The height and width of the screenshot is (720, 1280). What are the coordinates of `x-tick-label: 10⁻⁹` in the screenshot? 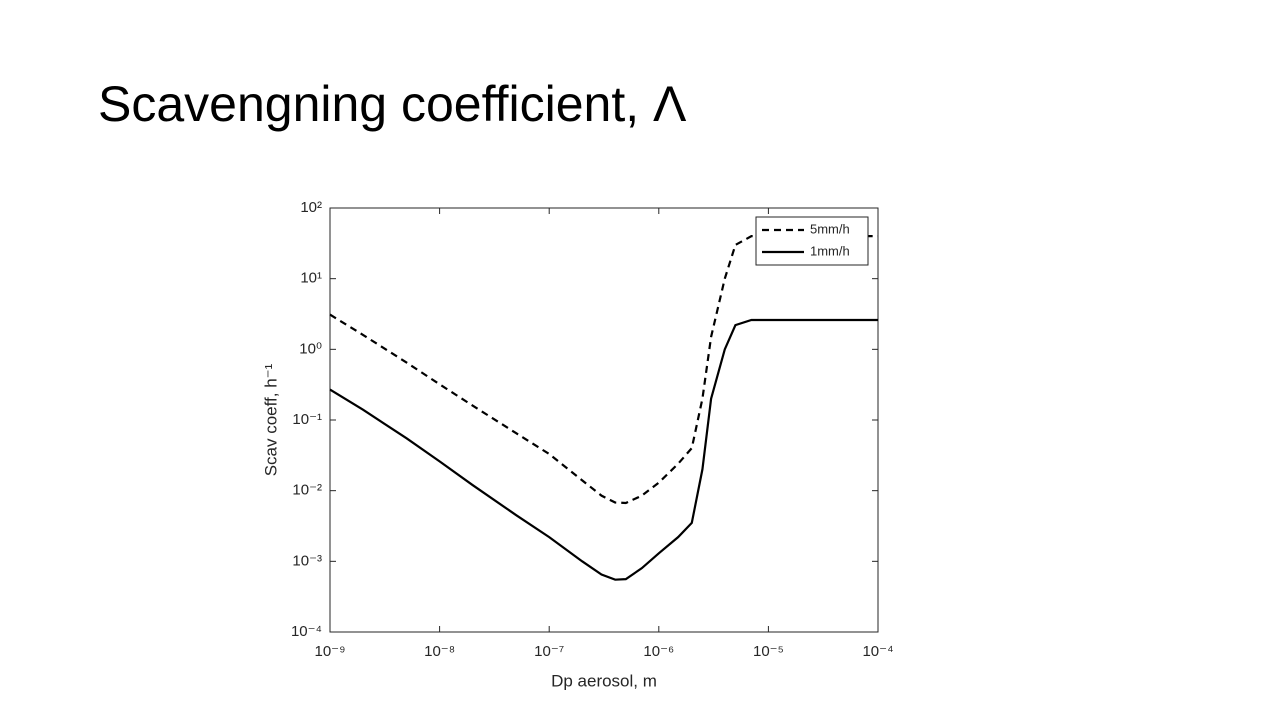 It's located at (329, 651).